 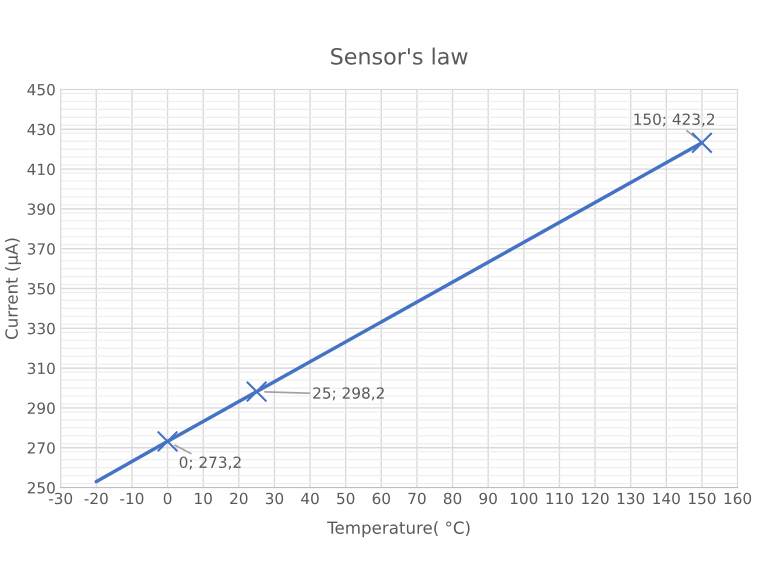 What do you see at coordinates (674, 120) in the screenshot?
I see `data-label: 150; 423,2` at bounding box center [674, 120].